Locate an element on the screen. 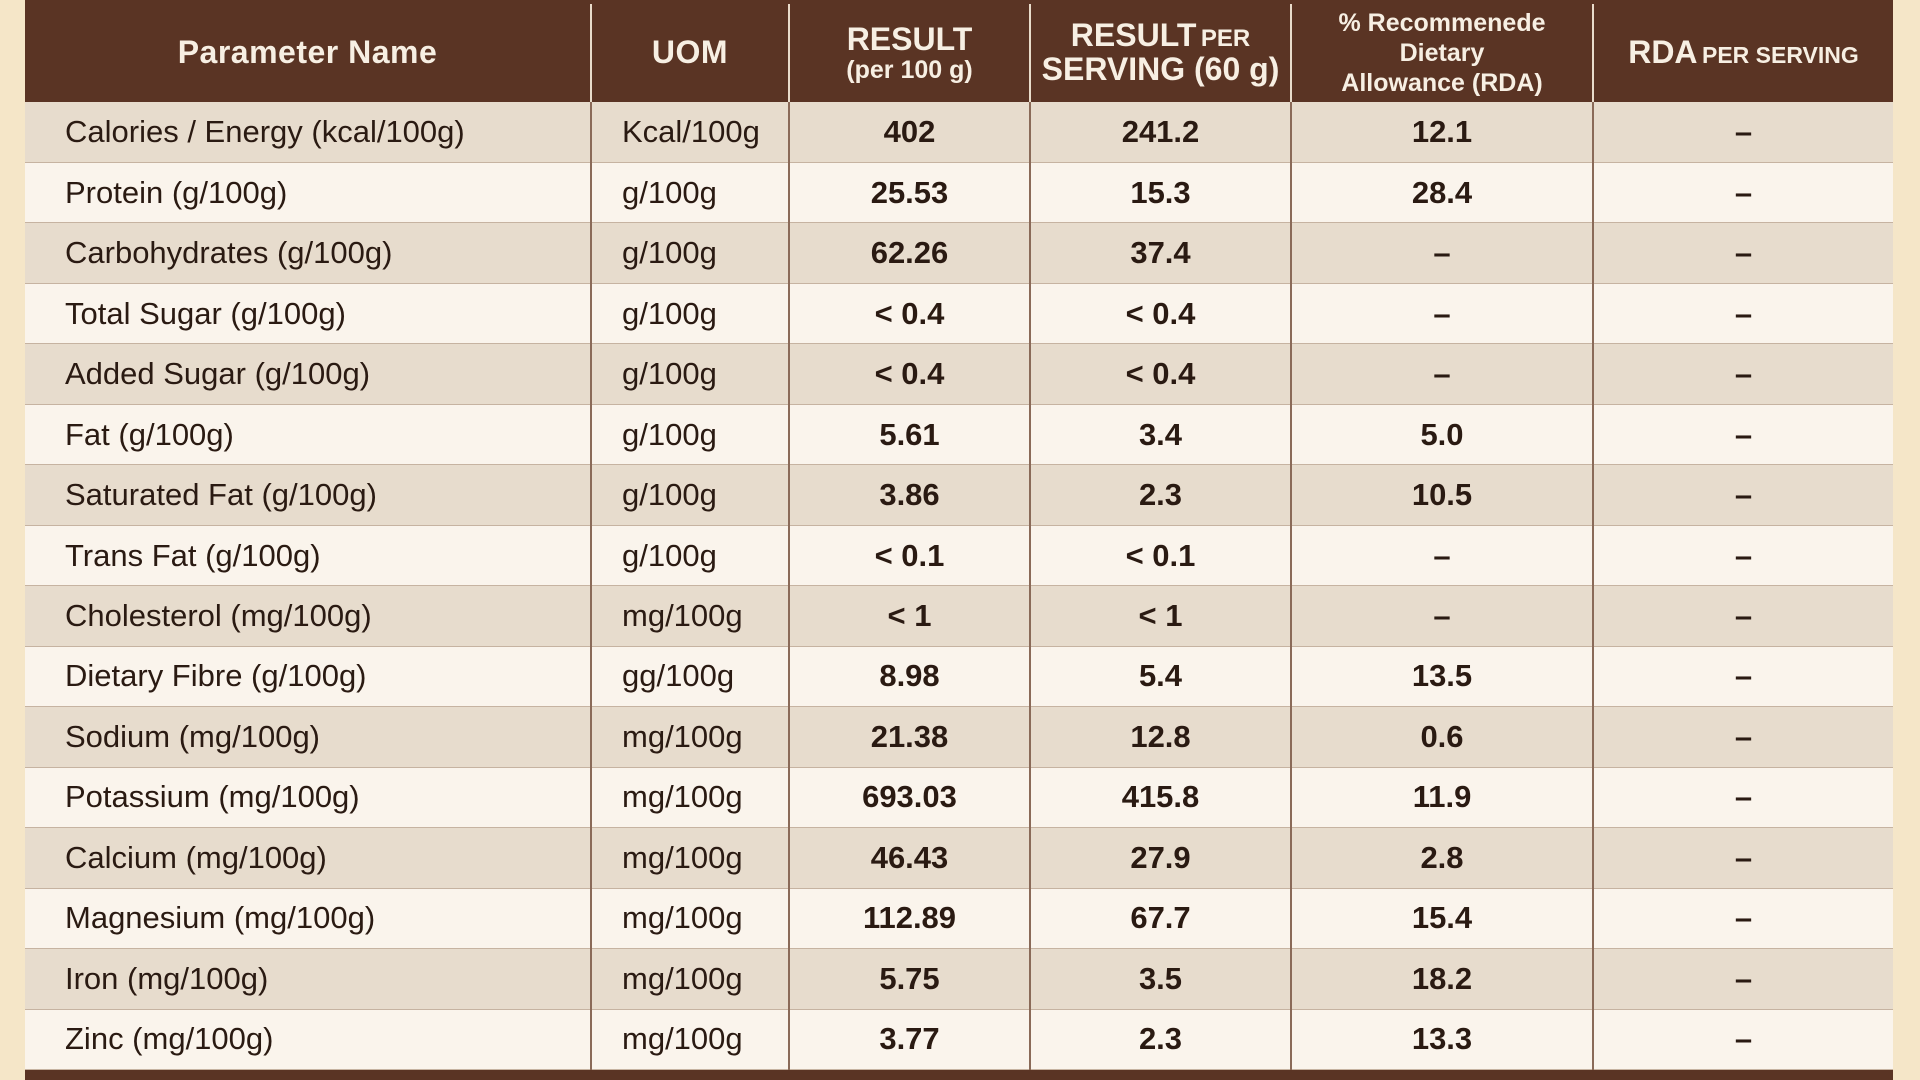  cell-result-per-serving: 3.5 is located at coordinates (1161, 979).